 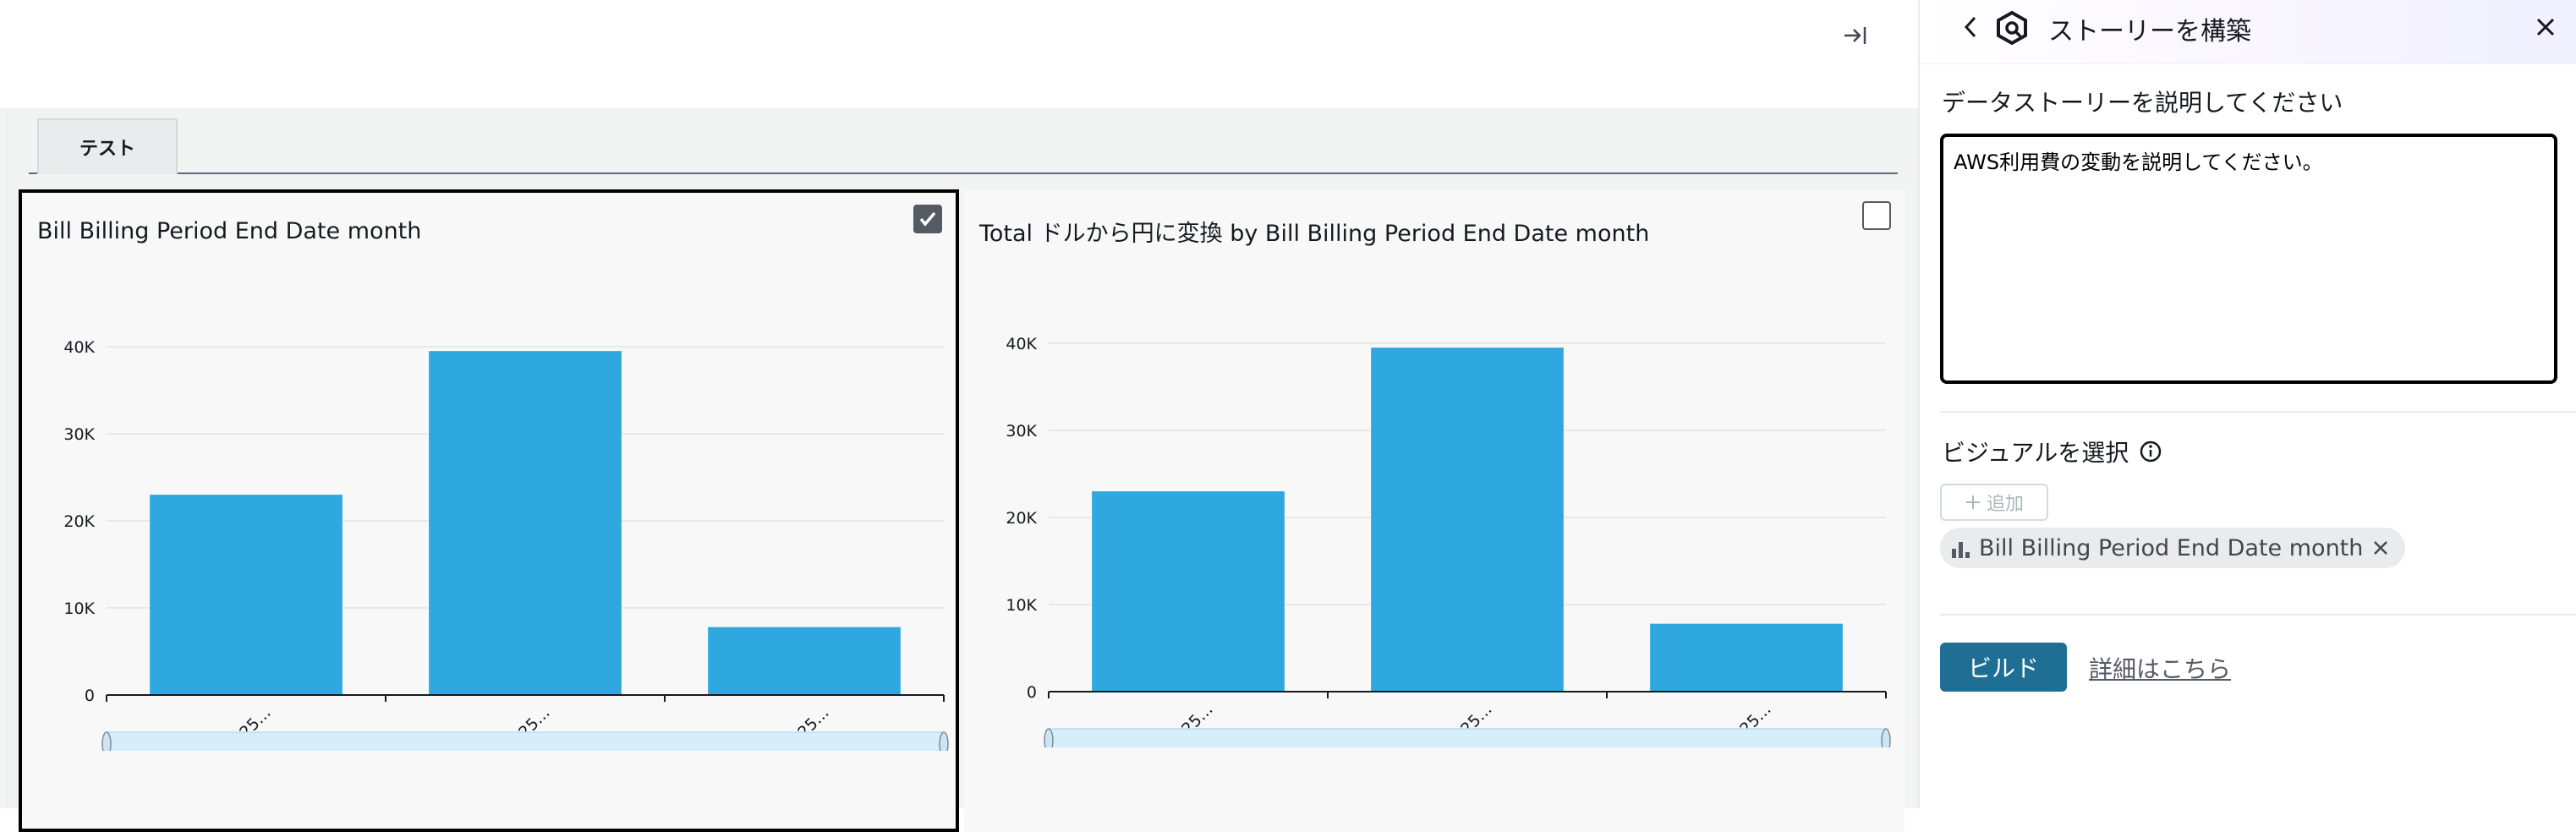 I want to click on collapse-right-icon, so click(x=1855, y=36).